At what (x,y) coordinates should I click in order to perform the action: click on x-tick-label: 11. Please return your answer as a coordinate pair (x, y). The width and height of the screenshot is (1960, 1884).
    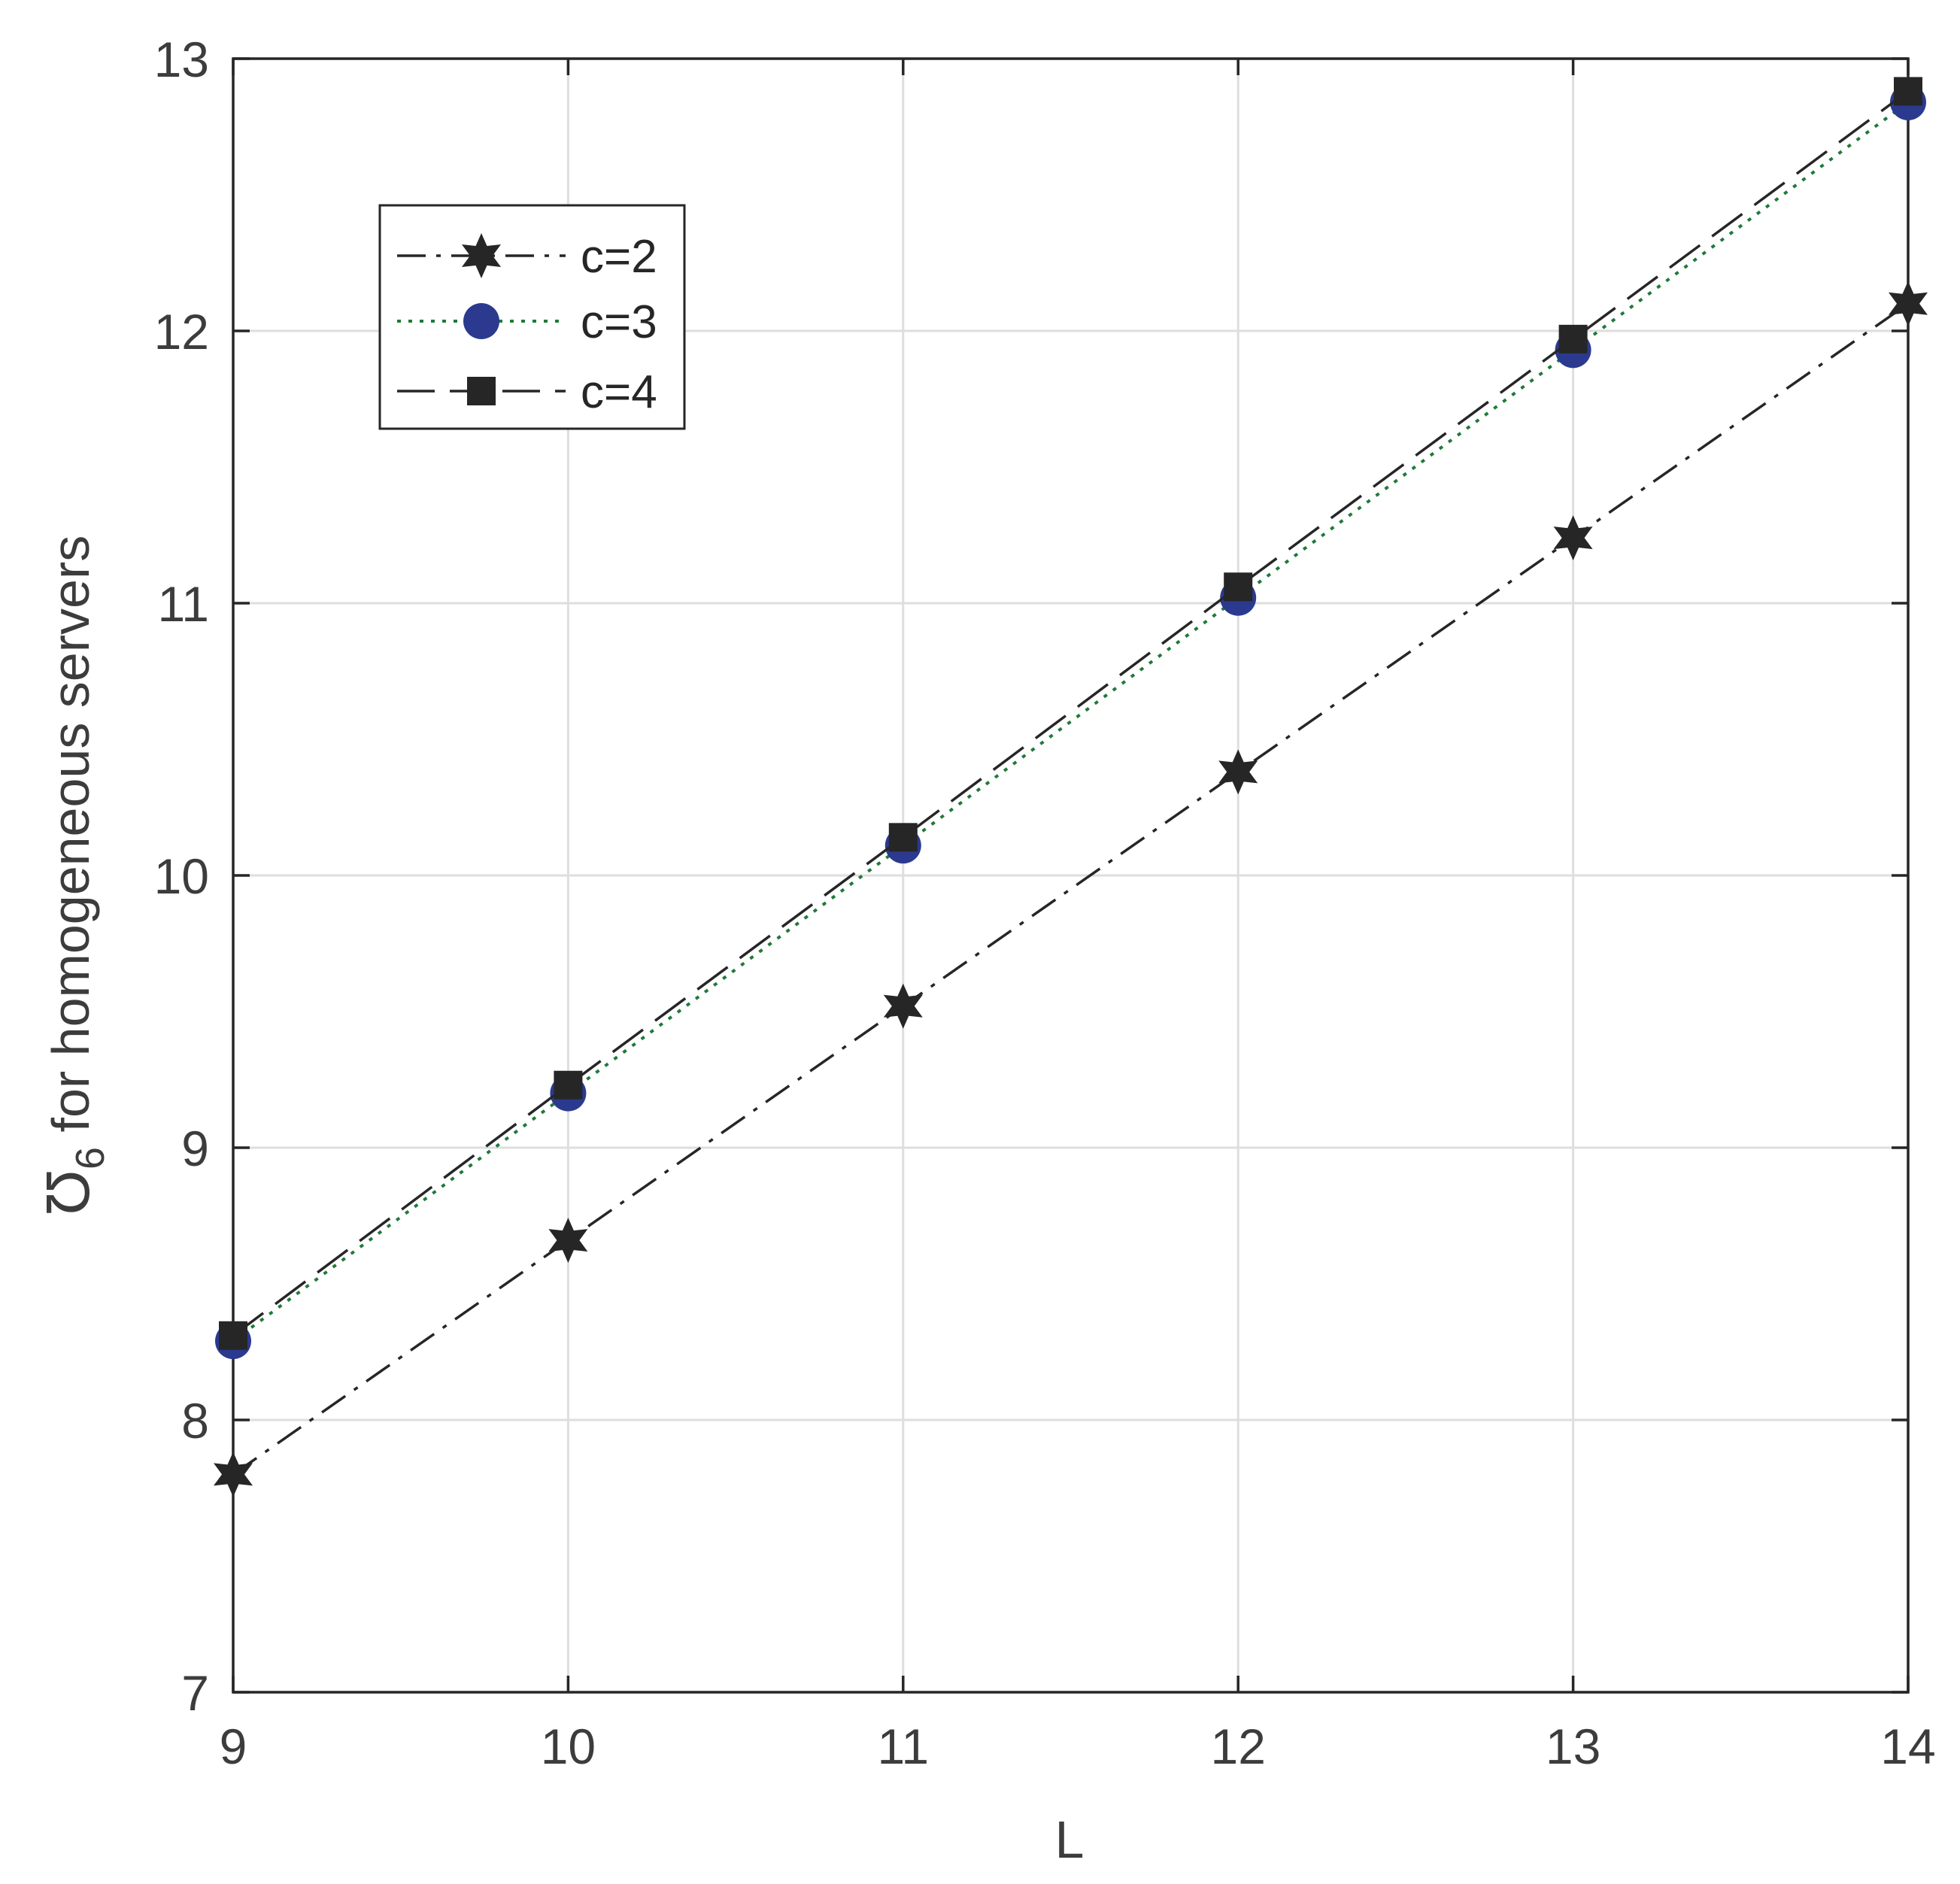
    Looking at the image, I should click on (904, 1746).